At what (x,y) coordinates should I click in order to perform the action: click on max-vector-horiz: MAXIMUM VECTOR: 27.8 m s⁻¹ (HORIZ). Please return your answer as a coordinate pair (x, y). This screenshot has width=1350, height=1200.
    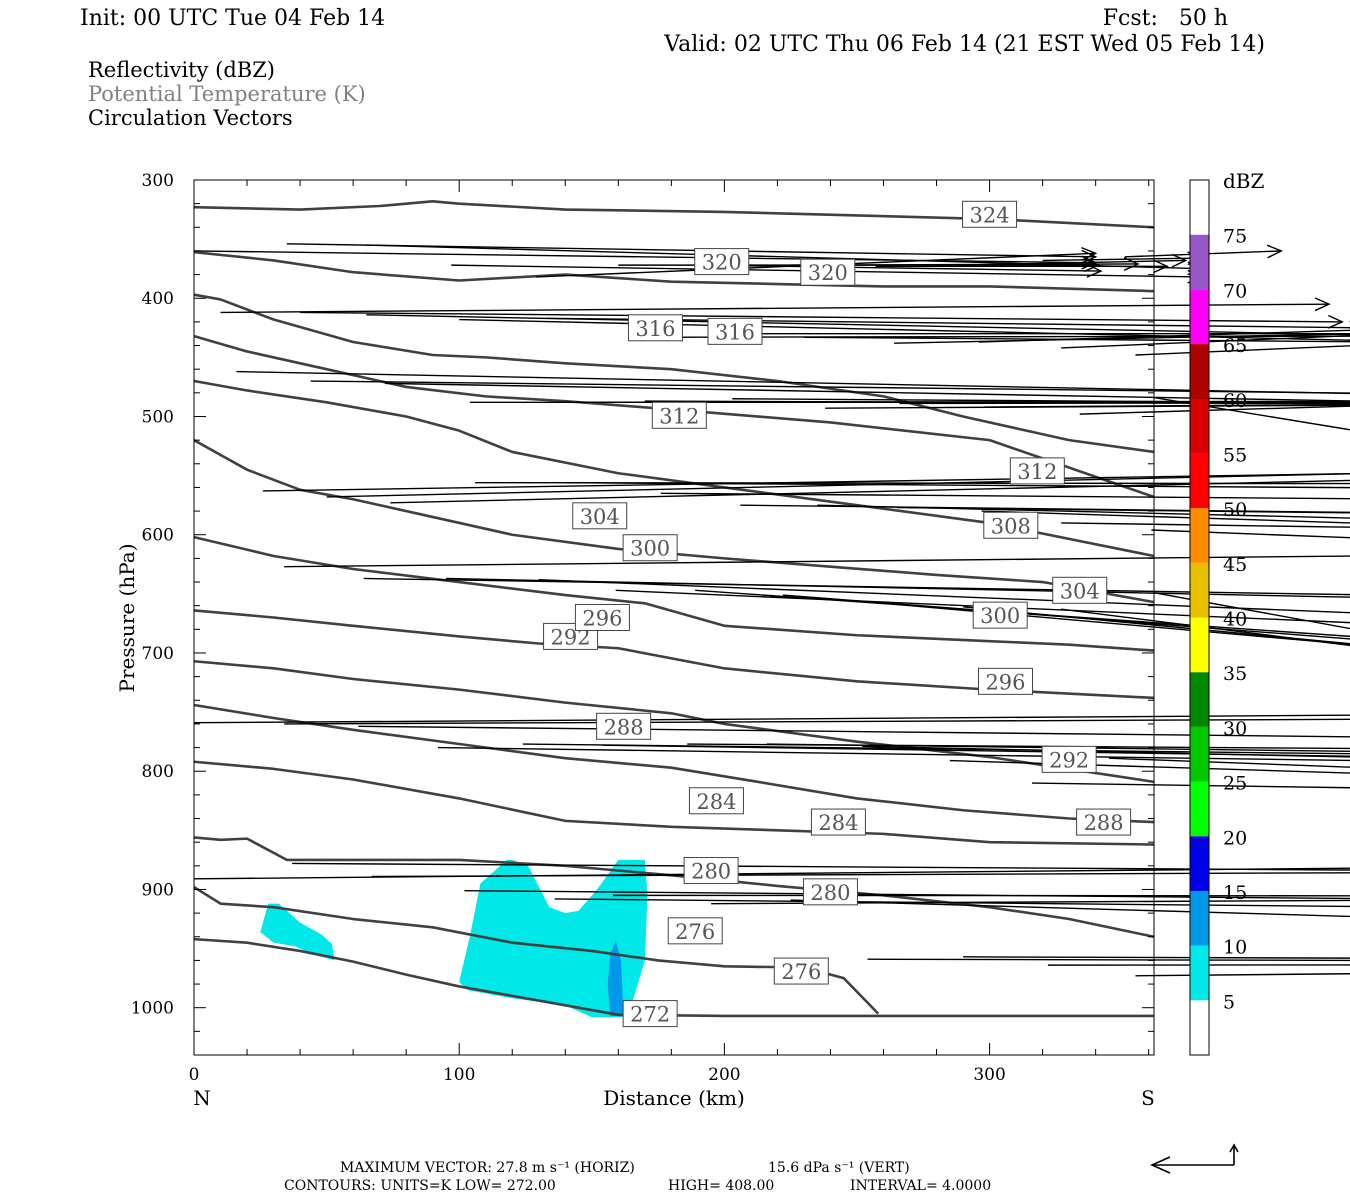
    Looking at the image, I should click on (487, 1168).